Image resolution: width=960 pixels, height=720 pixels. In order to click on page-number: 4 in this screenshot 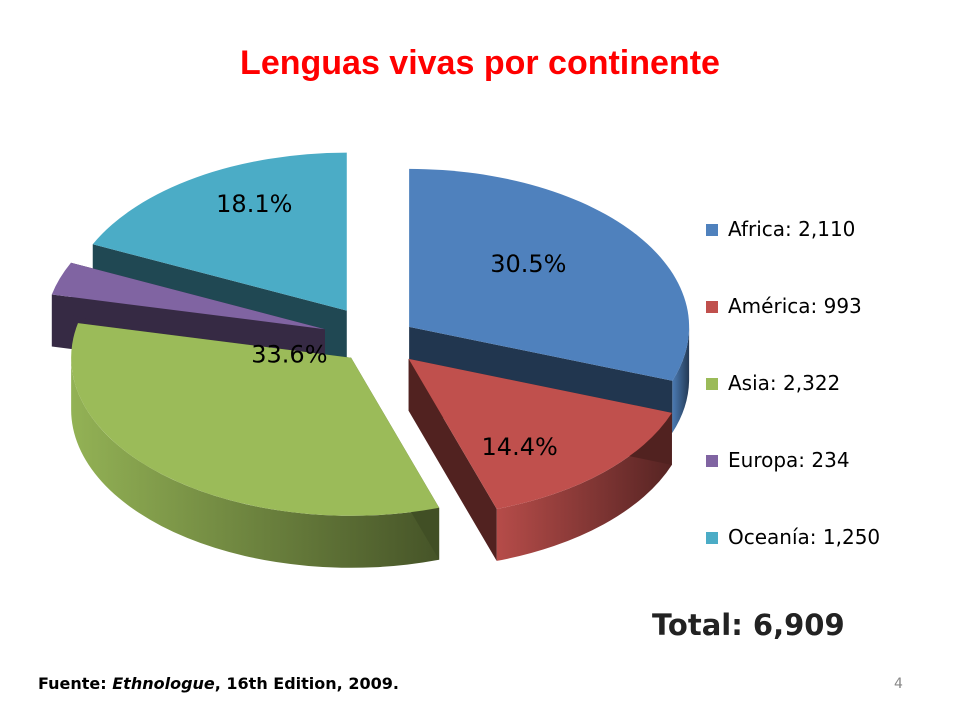, I will do `click(898, 684)`.